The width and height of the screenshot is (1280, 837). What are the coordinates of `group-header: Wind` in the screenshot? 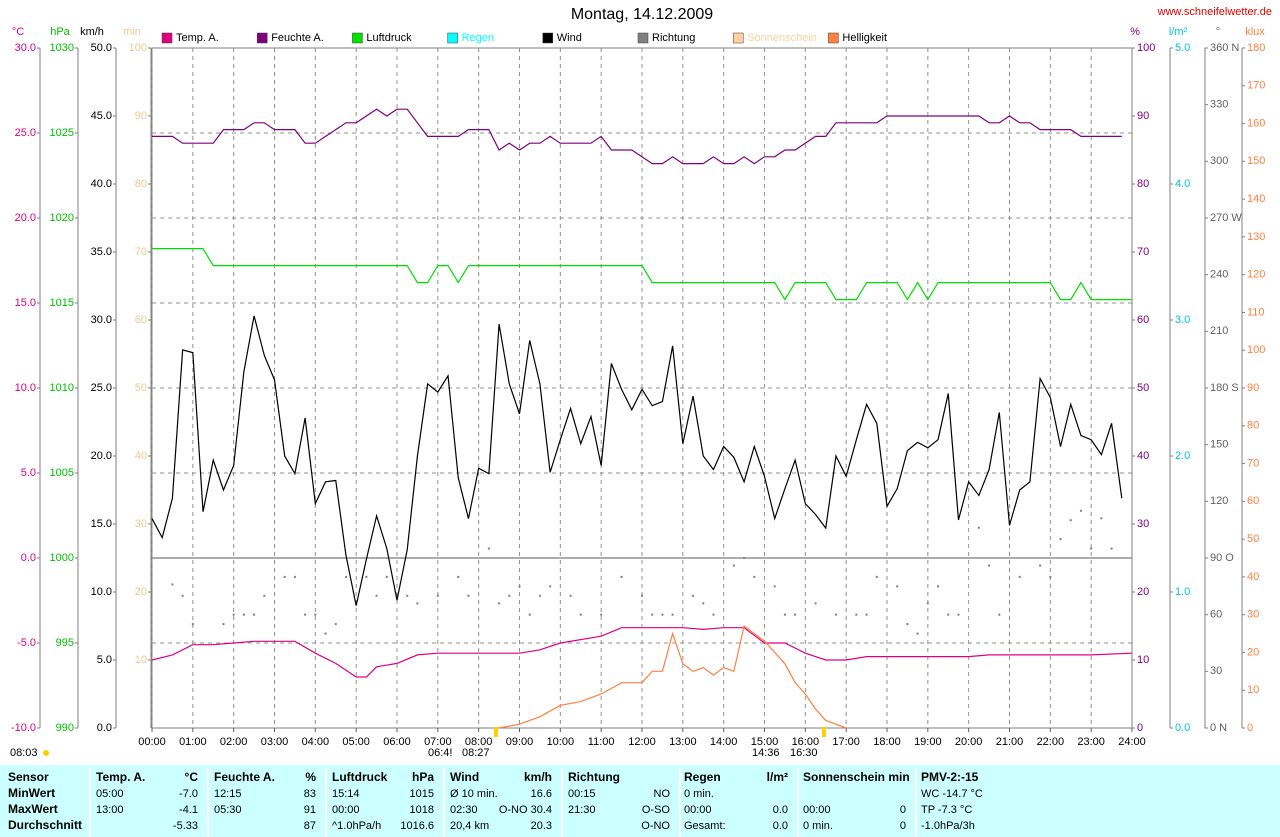 It's located at (464, 777).